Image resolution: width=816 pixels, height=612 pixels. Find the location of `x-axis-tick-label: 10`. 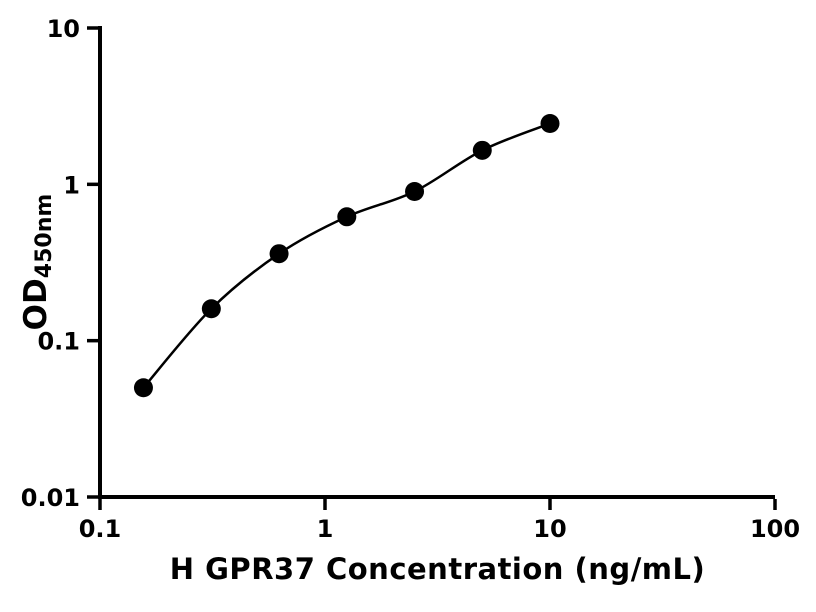

x-axis-tick-label: 10 is located at coordinates (549, 529).